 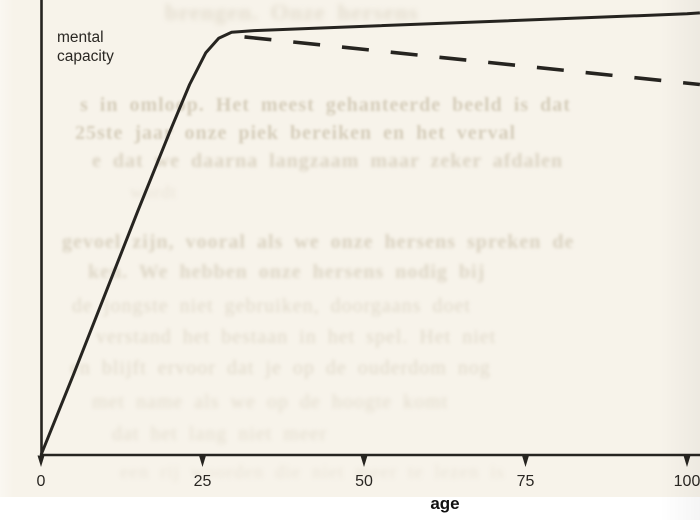 I want to click on x-tick-label: 75, so click(x=526, y=481).